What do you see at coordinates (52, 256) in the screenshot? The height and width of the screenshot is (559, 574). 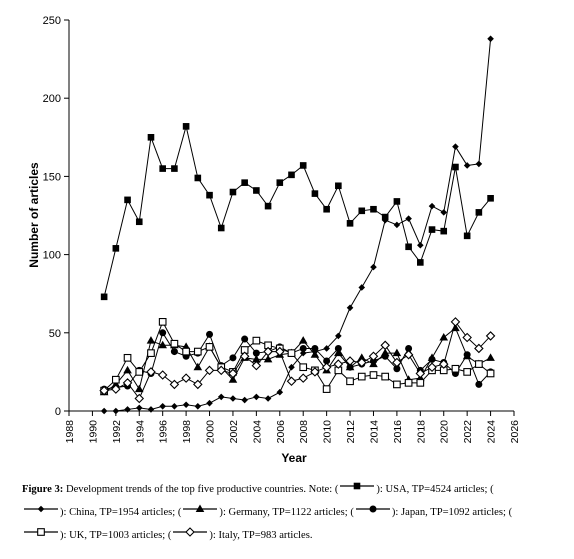 I see `y-tick-label: 100` at bounding box center [52, 256].